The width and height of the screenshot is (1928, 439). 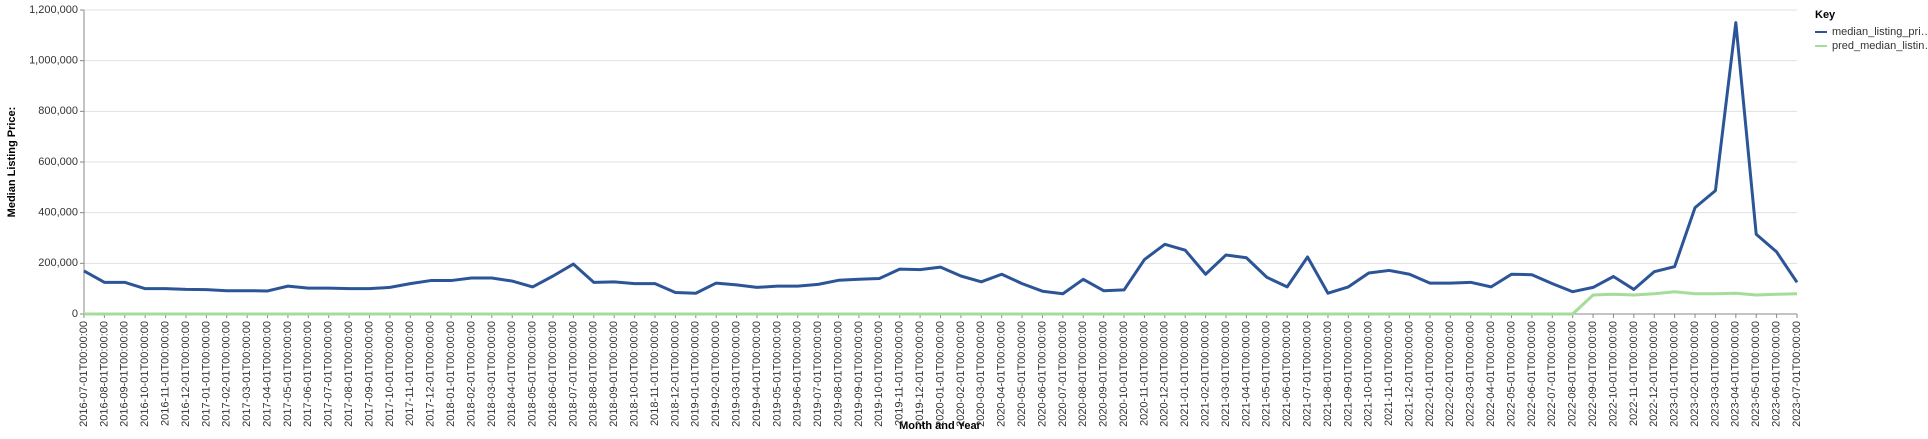 I want to click on x-tick-label: 2016-08-01T00:00:00, so click(x=104, y=374).